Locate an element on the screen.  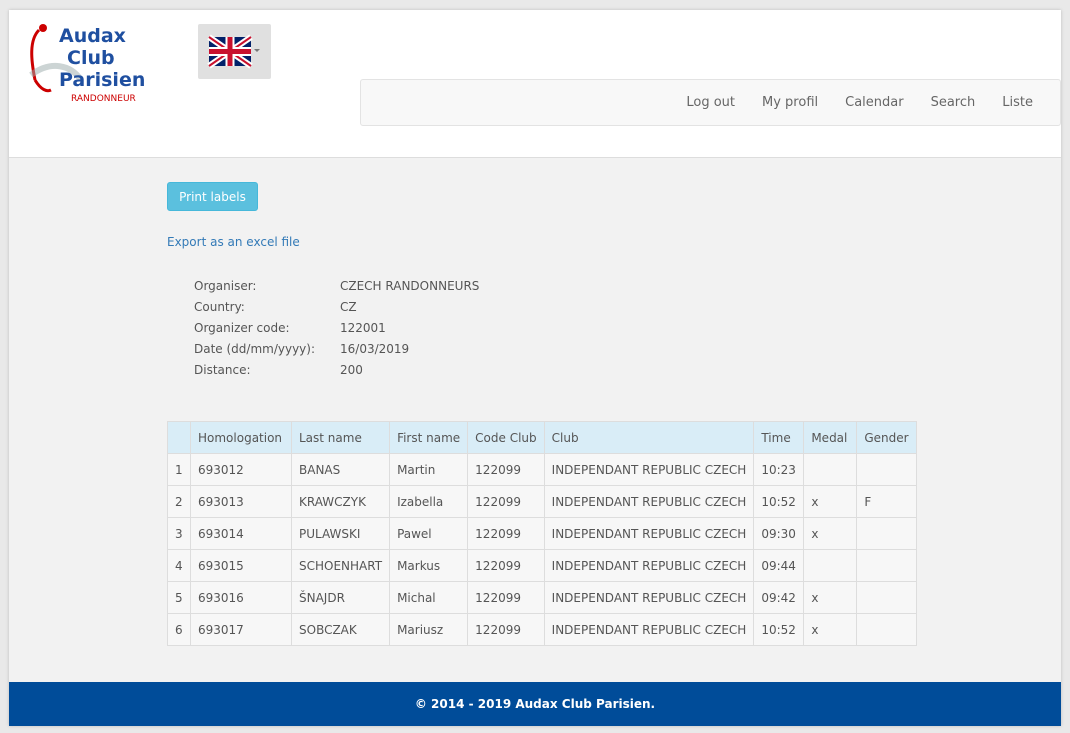
logo: Audax Club Parisien RANDONNEUR is located at coordinates (91, 62).